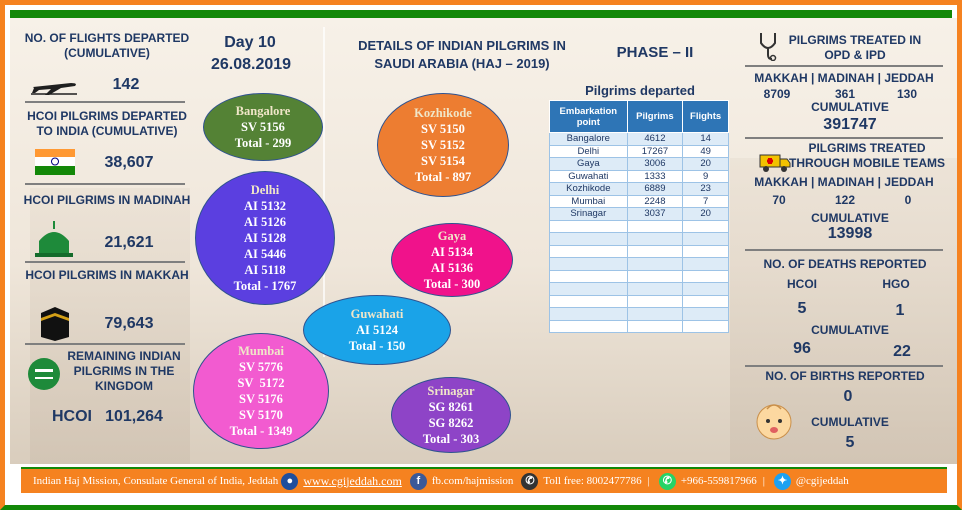 The height and width of the screenshot is (510, 962). Describe the element at coordinates (443, 129) in the screenshot. I see `ellipse-flight-number: SV 5150` at that location.